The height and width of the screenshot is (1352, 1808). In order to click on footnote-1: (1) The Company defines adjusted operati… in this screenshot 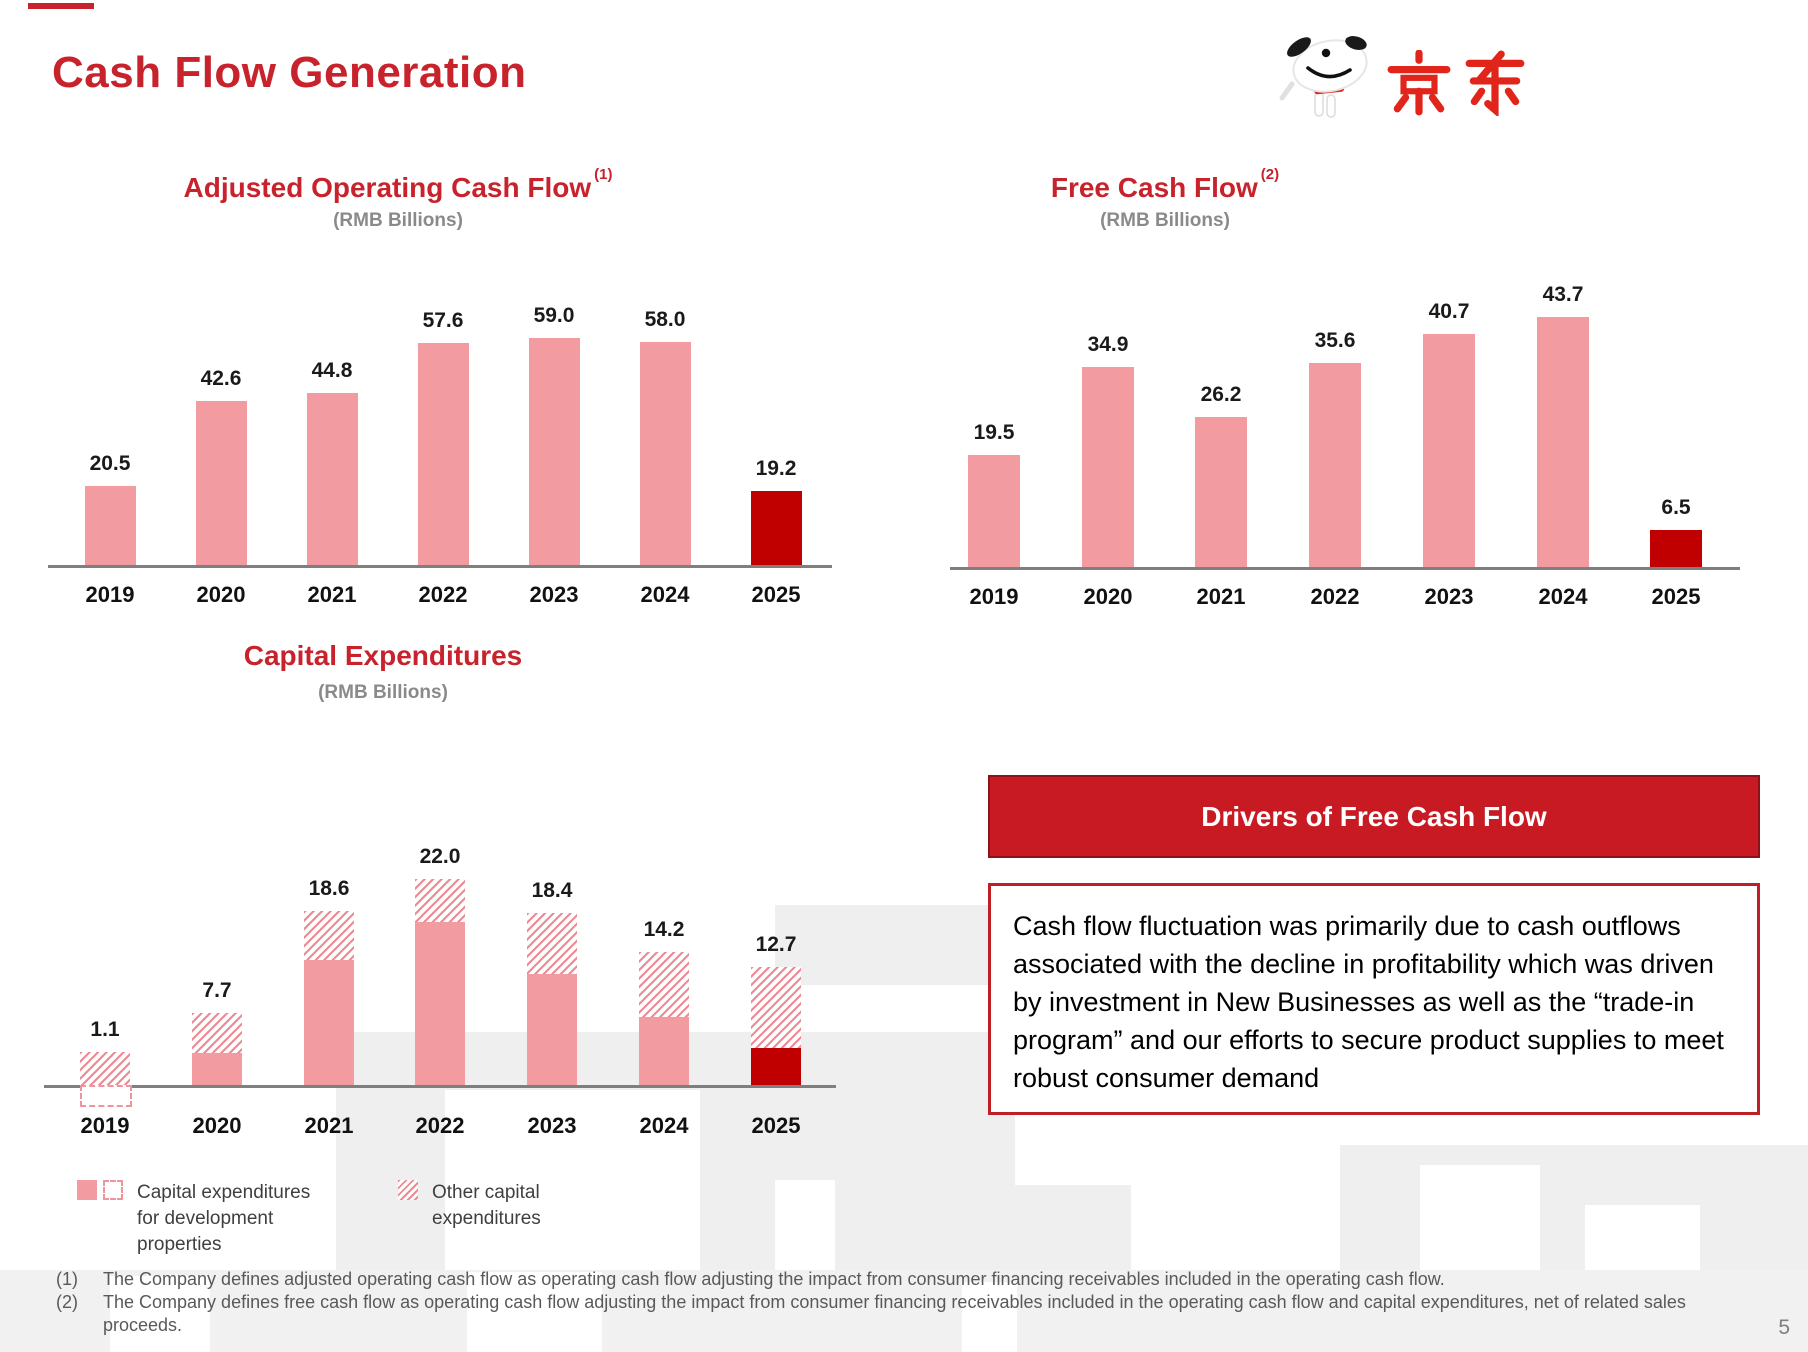, I will do `click(906, 1279)`.